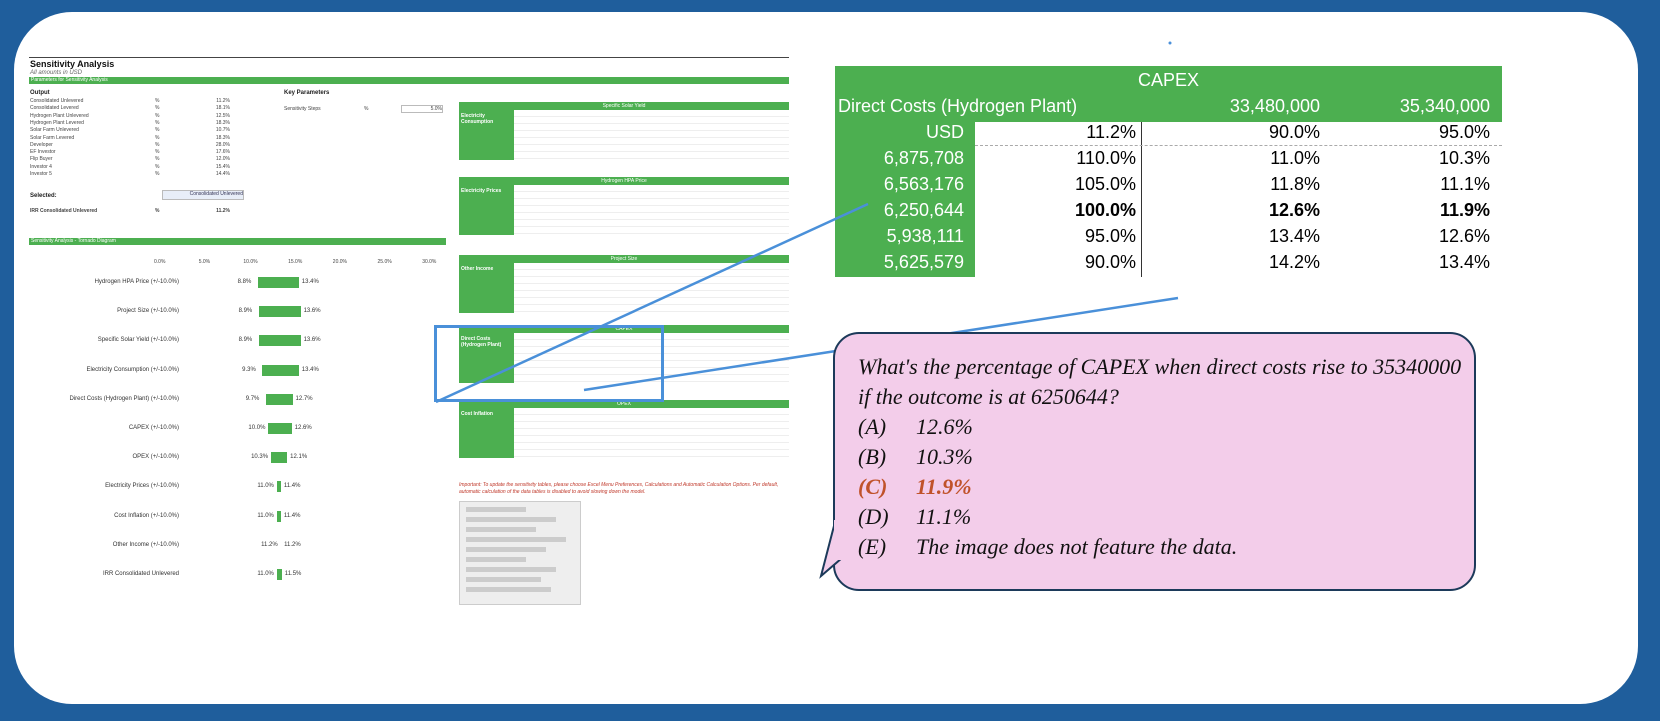 The width and height of the screenshot is (1660, 721). What do you see at coordinates (1163, 427) in the screenshot?
I see `answer-option: (A) 12.6%` at bounding box center [1163, 427].